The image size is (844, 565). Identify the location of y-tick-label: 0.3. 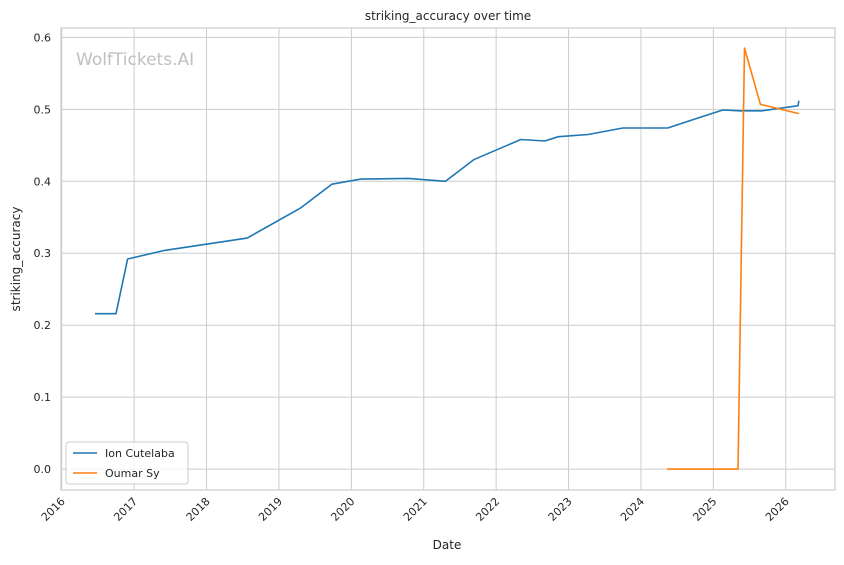
(43, 253).